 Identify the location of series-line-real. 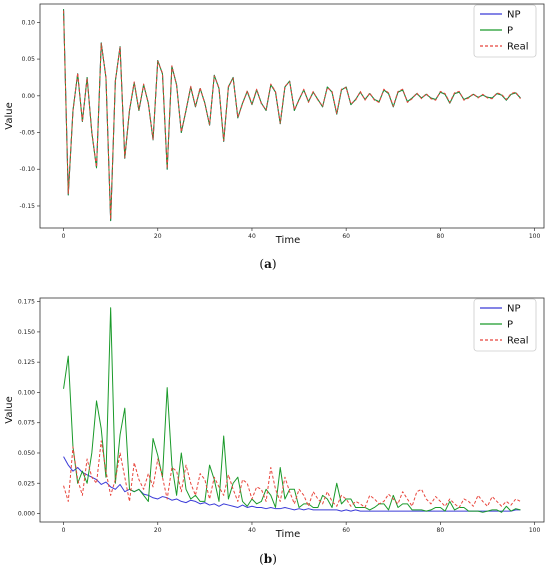
(292, 474).